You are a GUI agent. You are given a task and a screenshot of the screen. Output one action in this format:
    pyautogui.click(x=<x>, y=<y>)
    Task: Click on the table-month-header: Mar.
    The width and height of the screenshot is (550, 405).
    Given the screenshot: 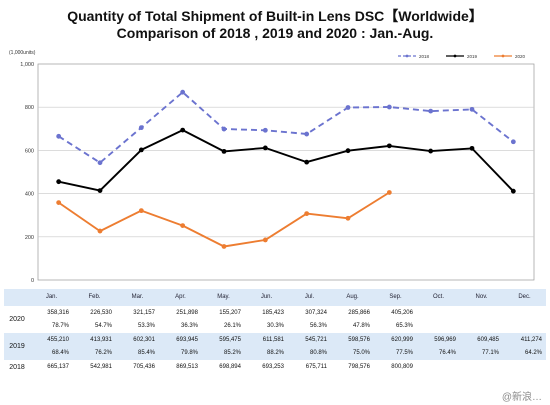 What is the action you would take?
    pyautogui.click(x=137, y=297)
    